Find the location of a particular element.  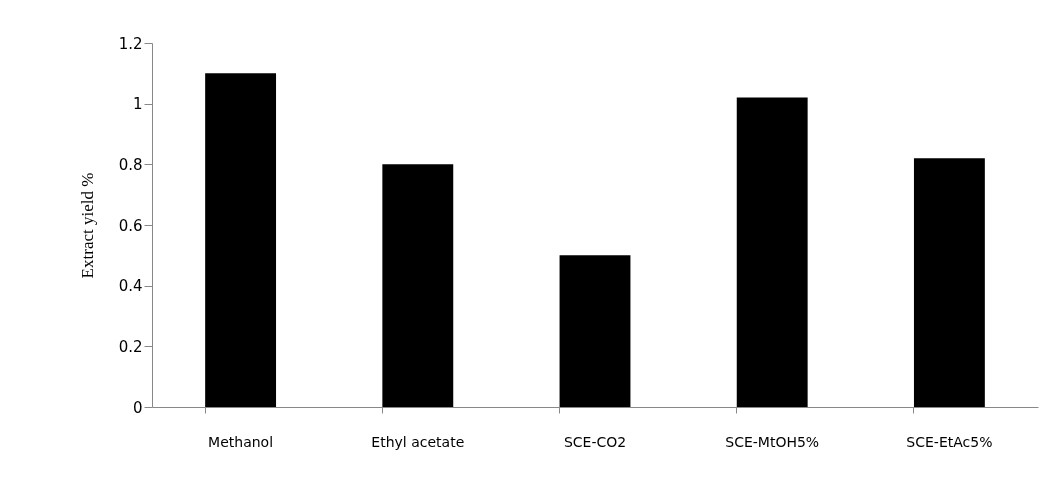

x-tick-label: SCE-CO2 is located at coordinates (595, 441).